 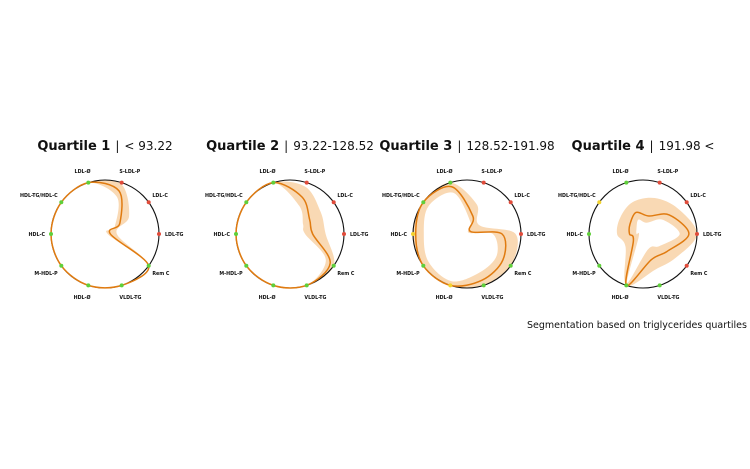 What do you see at coordinates (510, 146) in the screenshot?
I see `title-range: 128.52-191.98` at bounding box center [510, 146].